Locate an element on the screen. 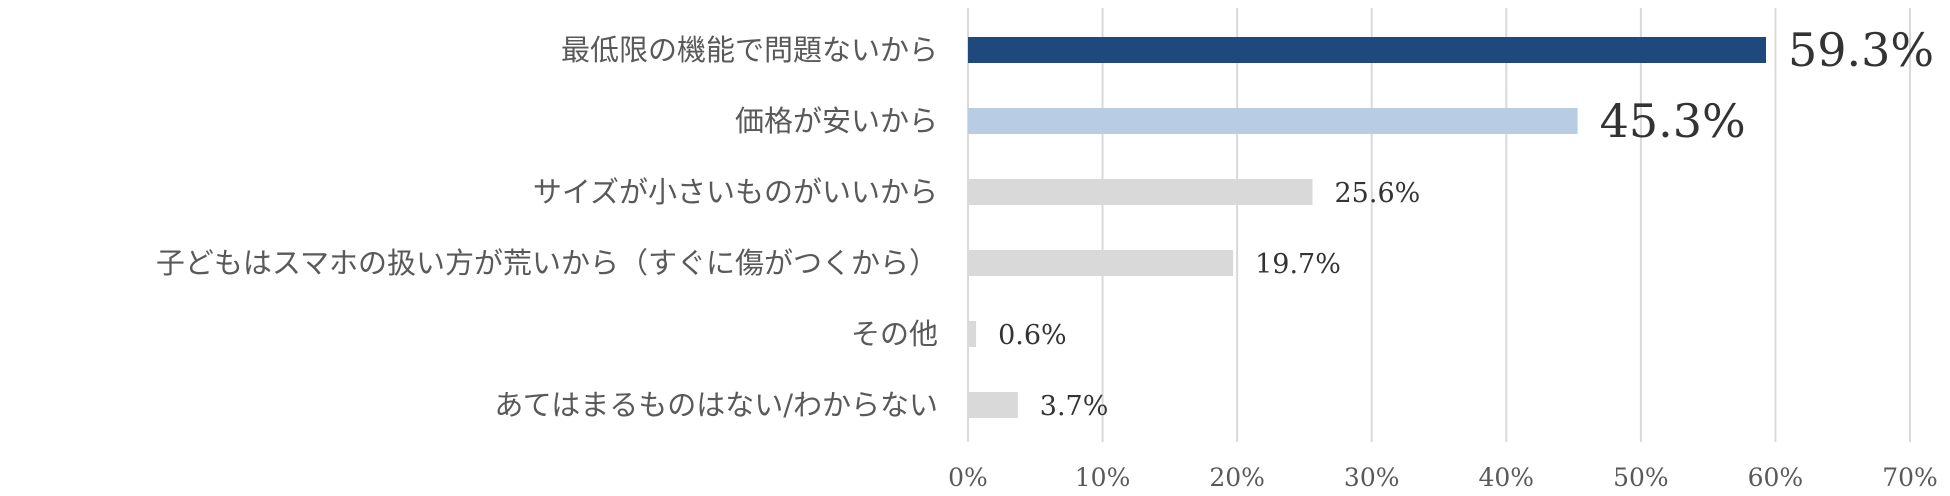 The image size is (1950, 496). category-label: サイズが小さいものがいいから is located at coordinates (735, 192).